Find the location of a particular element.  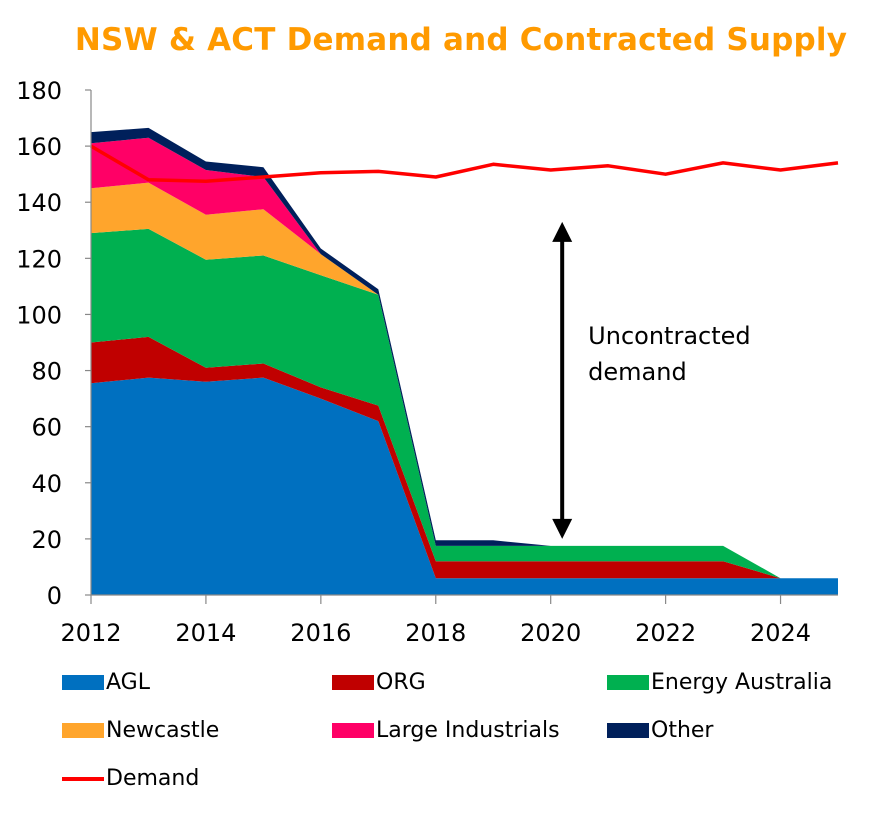

legend-item-org: ORG is located at coordinates (379, 682).